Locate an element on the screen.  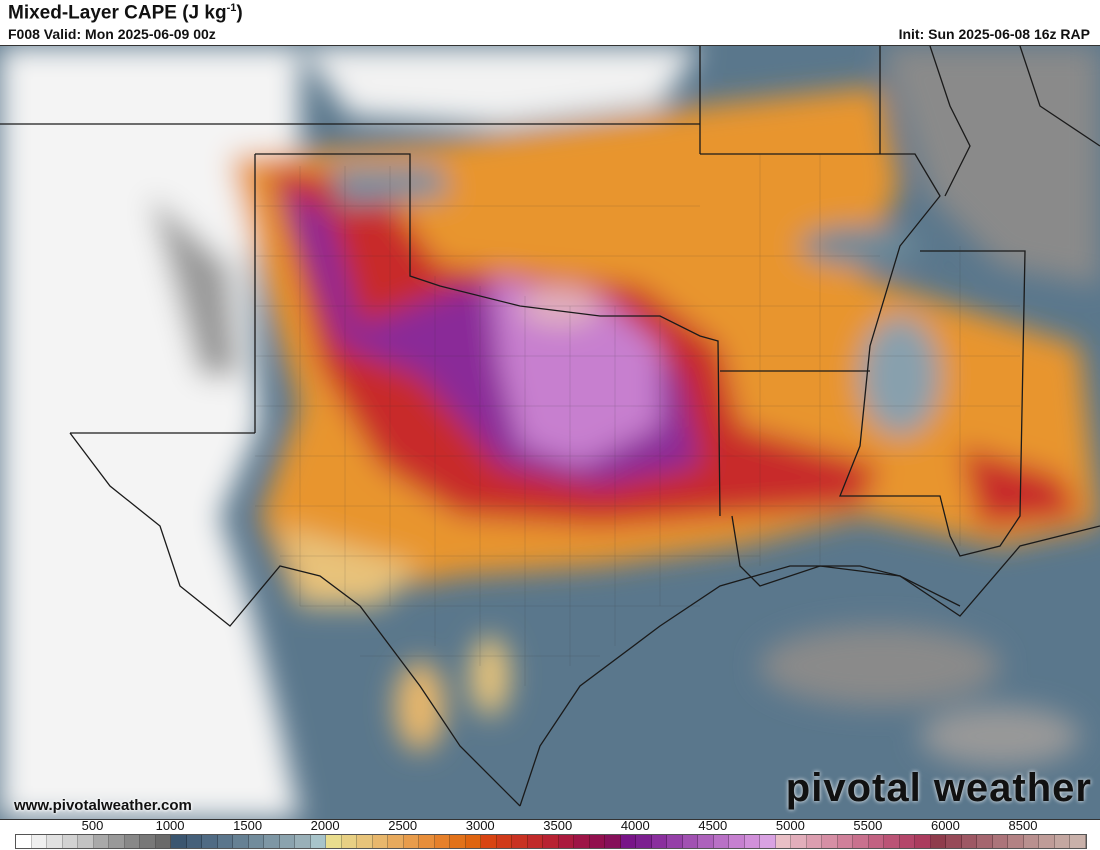
colorbar-label: 4500 is located at coordinates (713, 825).